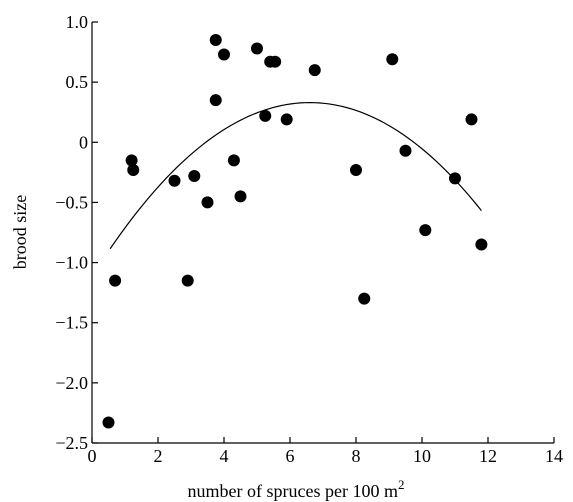 Image resolution: width=573 pixels, height=502 pixels. Describe the element at coordinates (20, 232) in the screenshot. I see `y-axis-title: brood size` at that location.